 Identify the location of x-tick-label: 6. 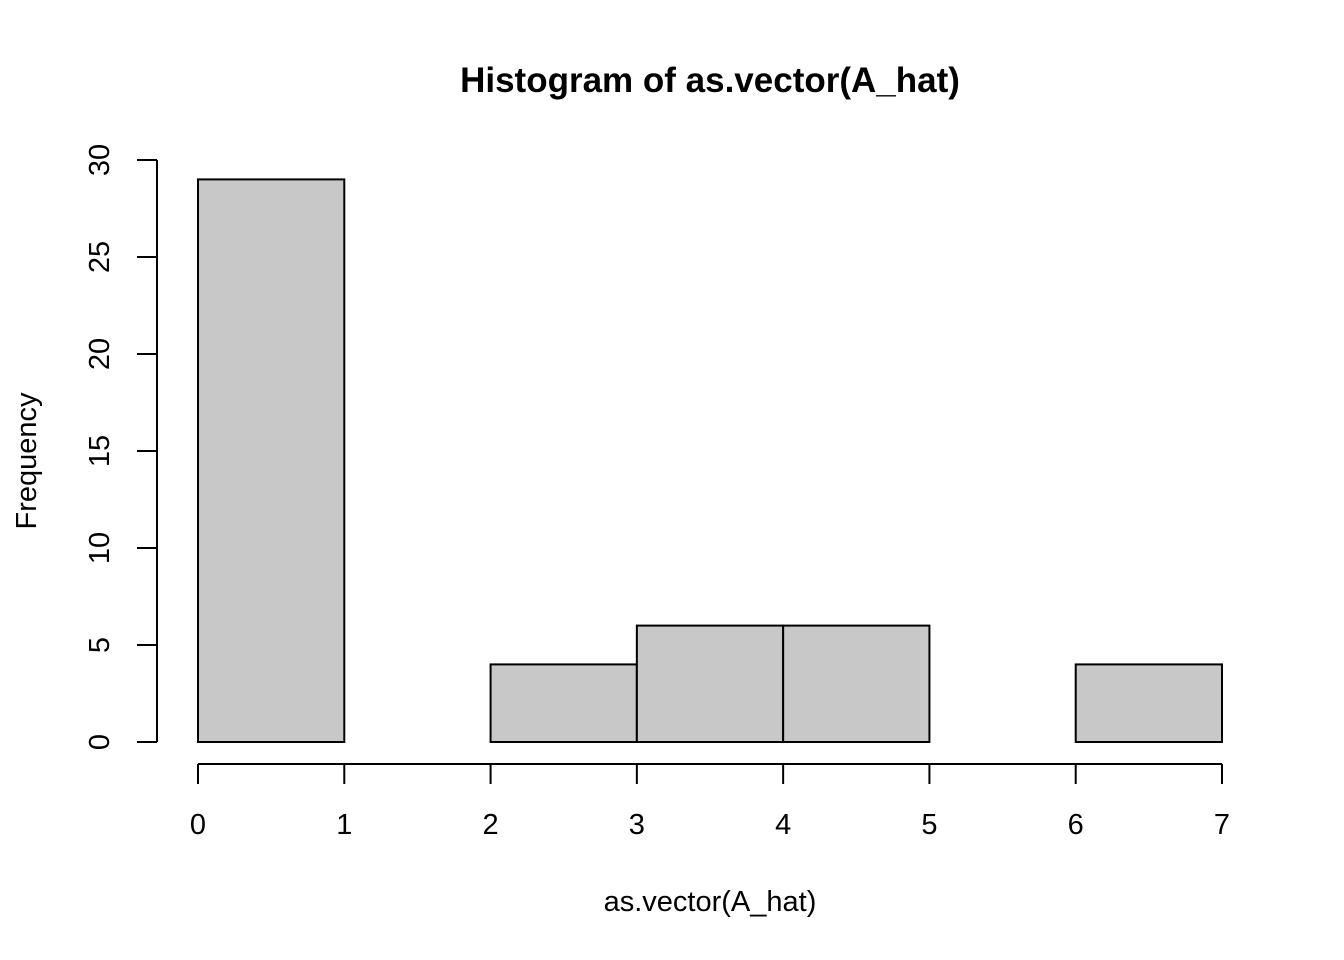
(1076, 825).